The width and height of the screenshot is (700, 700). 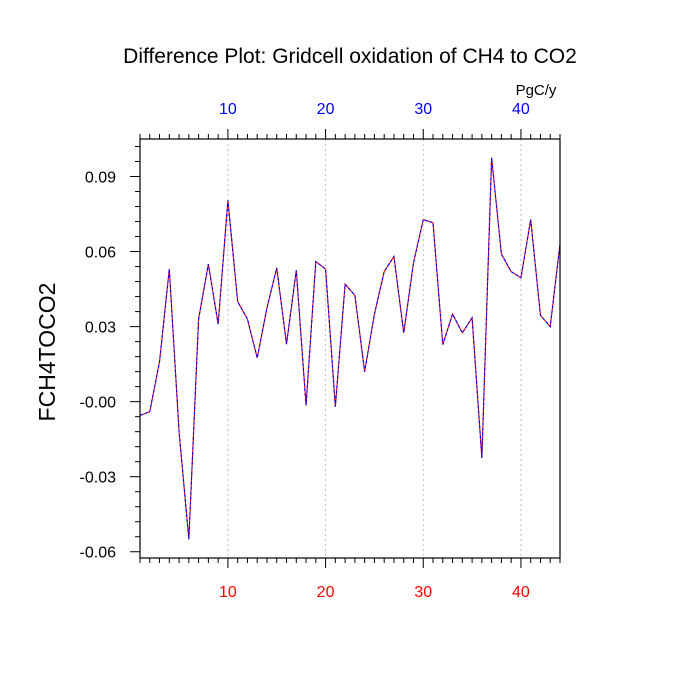 I want to click on x-tick-label-top-10: 10, so click(x=228, y=109).